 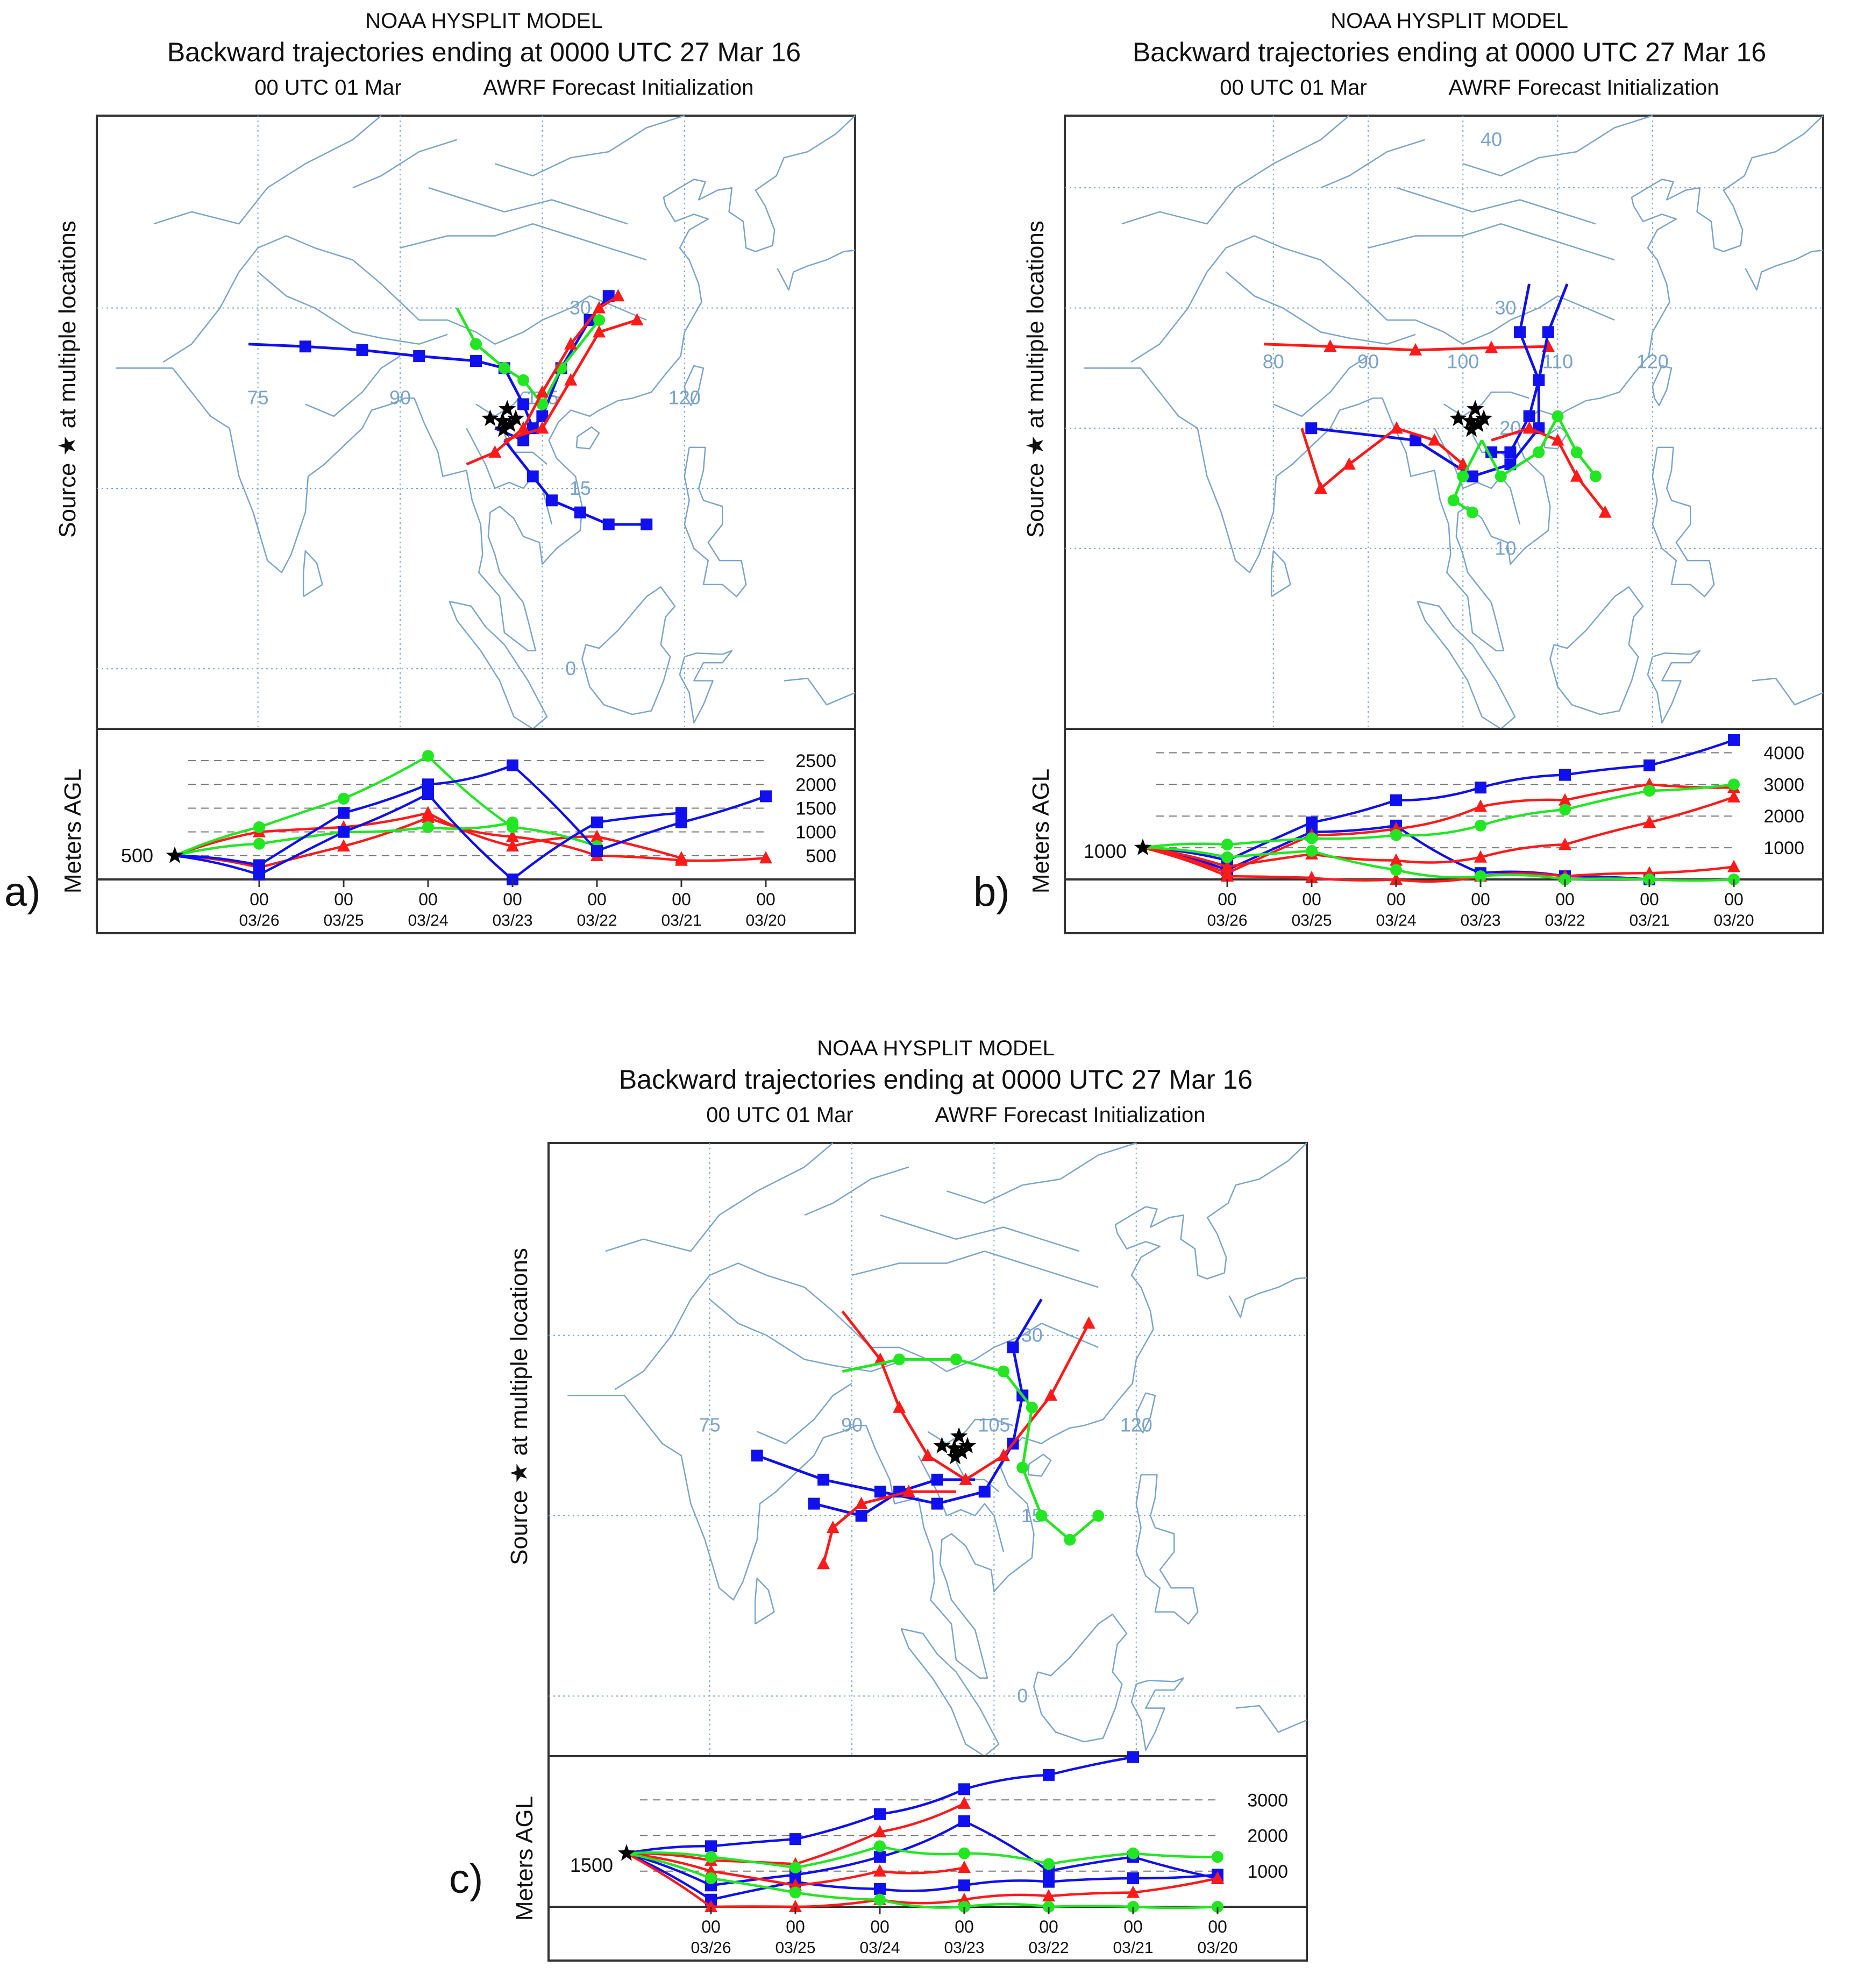 I want to click on height-tick-label: 3000, so click(x=1783, y=785).